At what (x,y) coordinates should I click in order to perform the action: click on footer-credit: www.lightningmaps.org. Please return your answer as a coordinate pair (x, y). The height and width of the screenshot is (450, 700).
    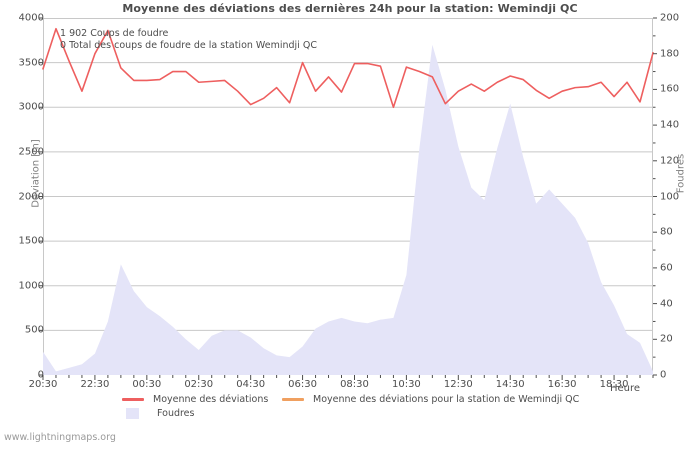
    Looking at the image, I should click on (60, 437).